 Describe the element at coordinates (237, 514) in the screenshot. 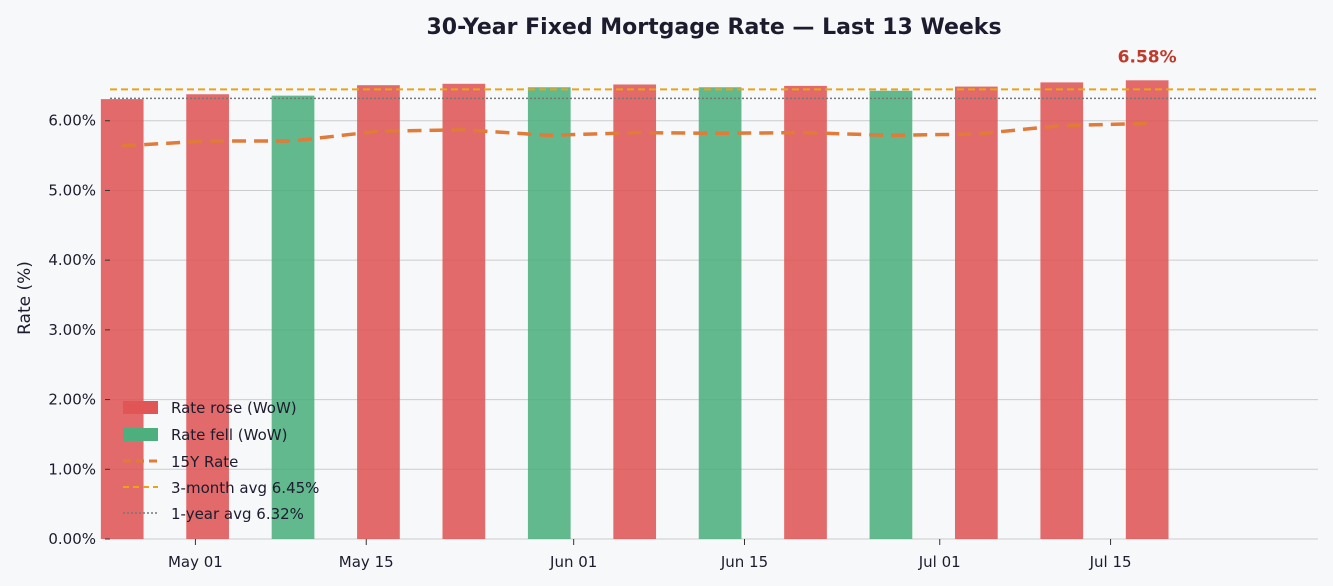

I see `legend-label-avg1y: 1-year avg 6.32%` at that location.